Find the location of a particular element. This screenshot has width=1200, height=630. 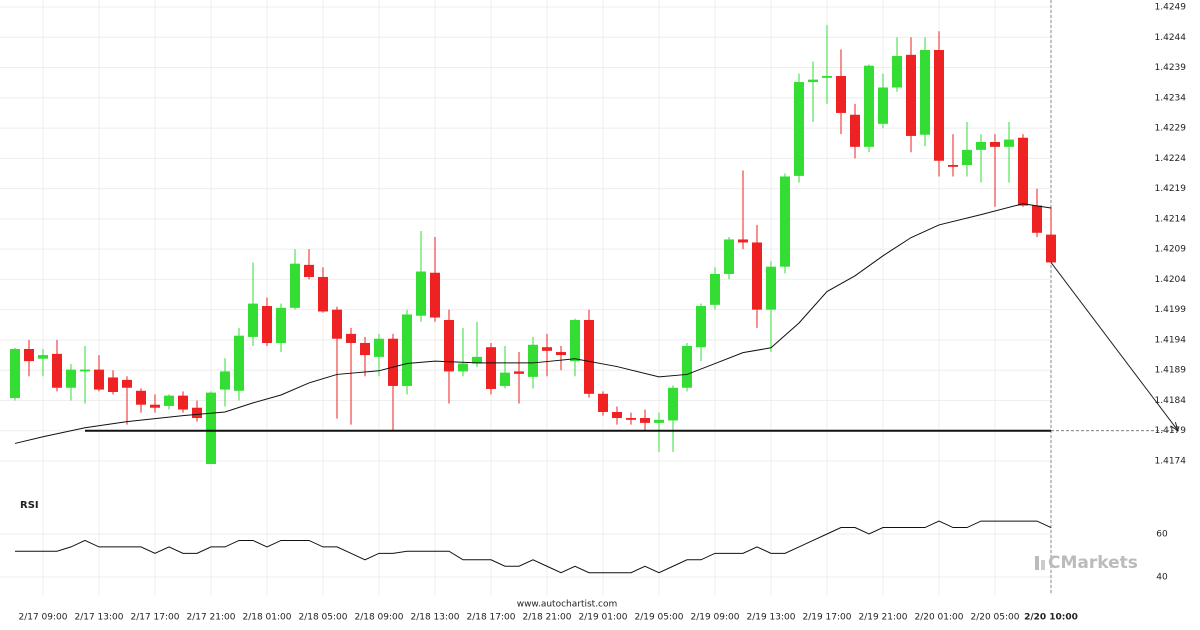

y-tick-label: 1.4249 is located at coordinates (1171, 8).